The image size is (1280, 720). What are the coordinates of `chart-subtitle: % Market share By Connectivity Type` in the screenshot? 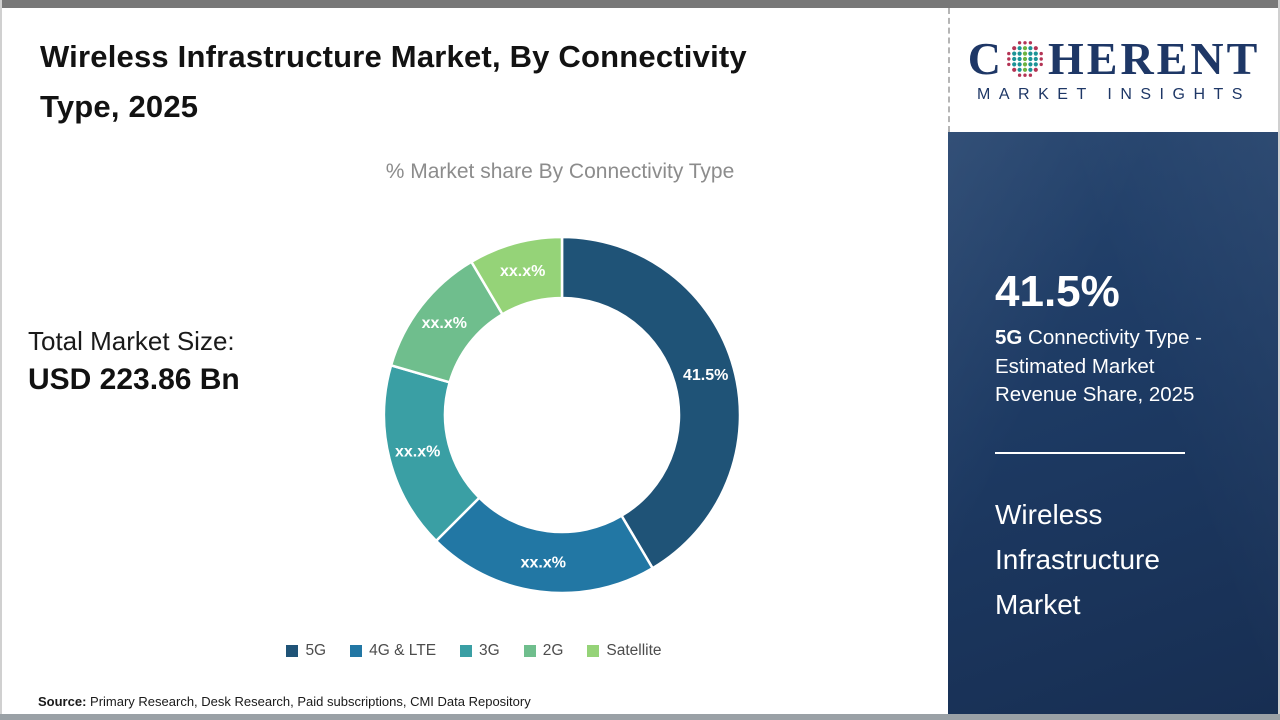 It's located at (560, 171).